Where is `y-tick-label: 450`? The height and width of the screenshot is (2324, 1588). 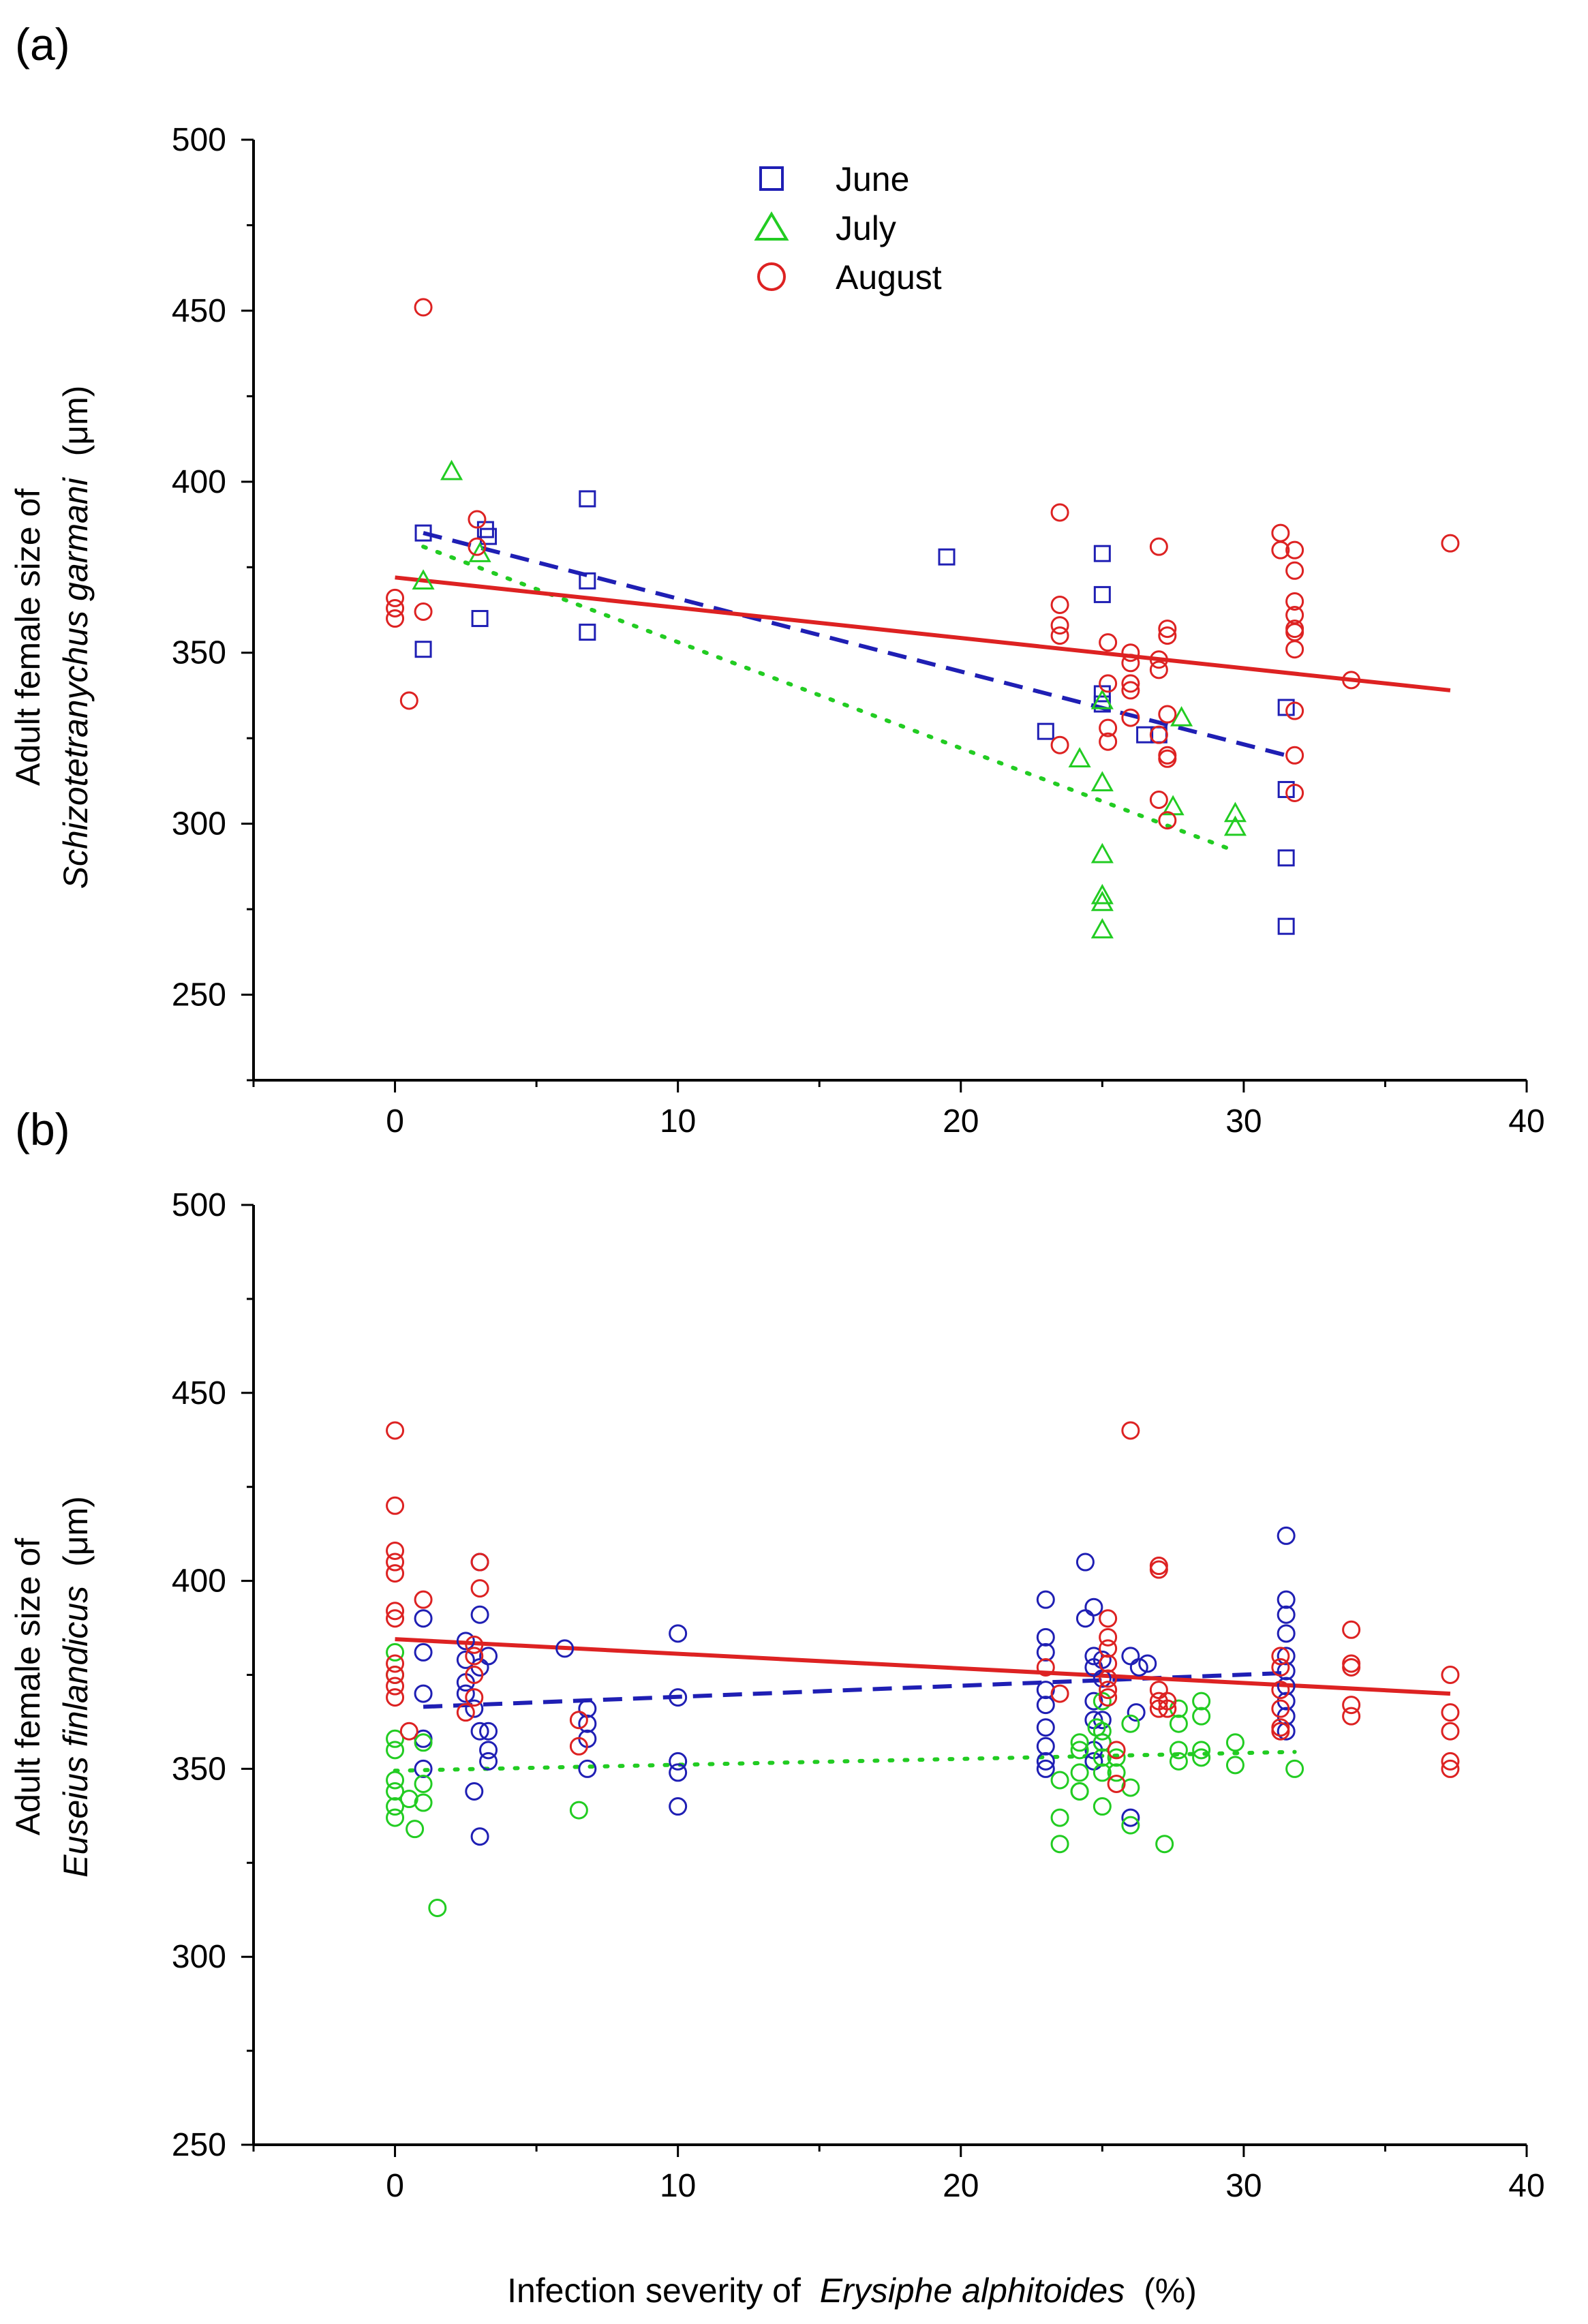
y-tick-label: 450 is located at coordinates (199, 1393).